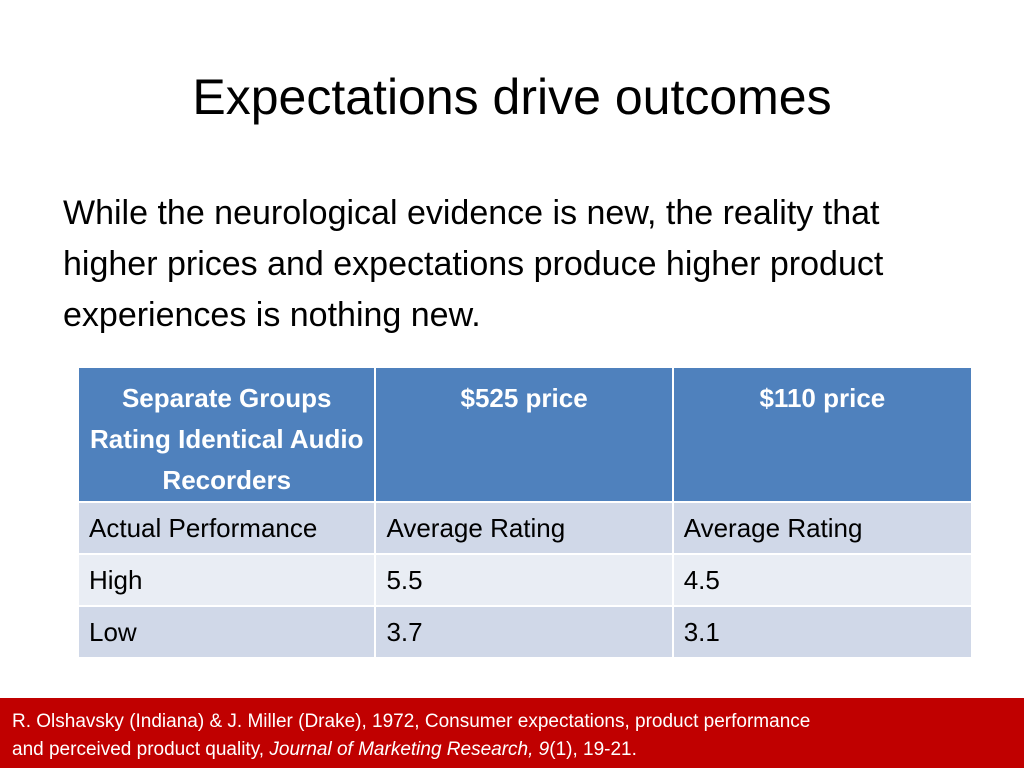 This screenshot has width=1024, height=768. I want to click on table-cell: 3.7, so click(524, 632).